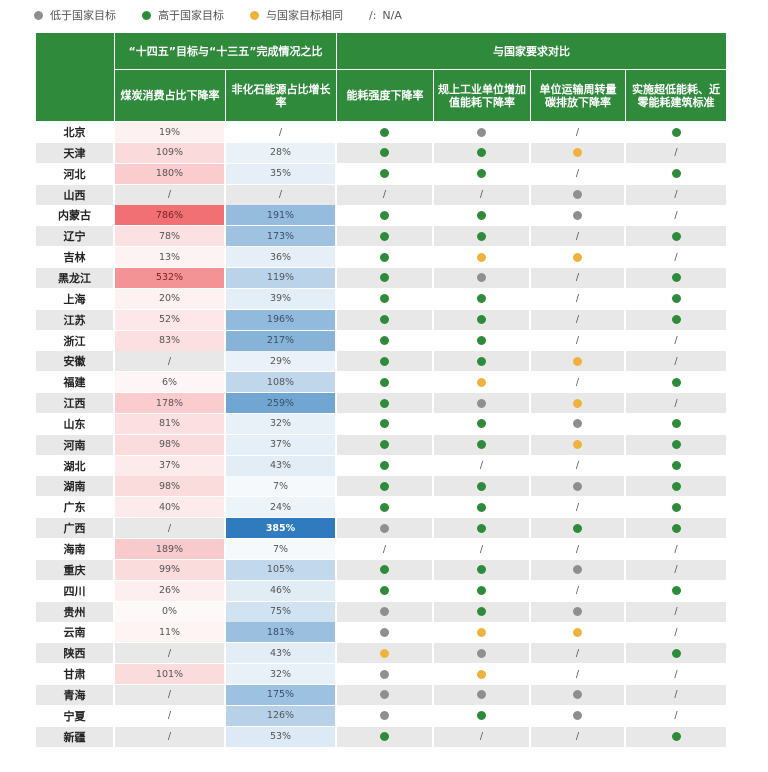 This screenshot has width=768, height=772. I want to click on coal-decline-cell: 81%, so click(169, 423).